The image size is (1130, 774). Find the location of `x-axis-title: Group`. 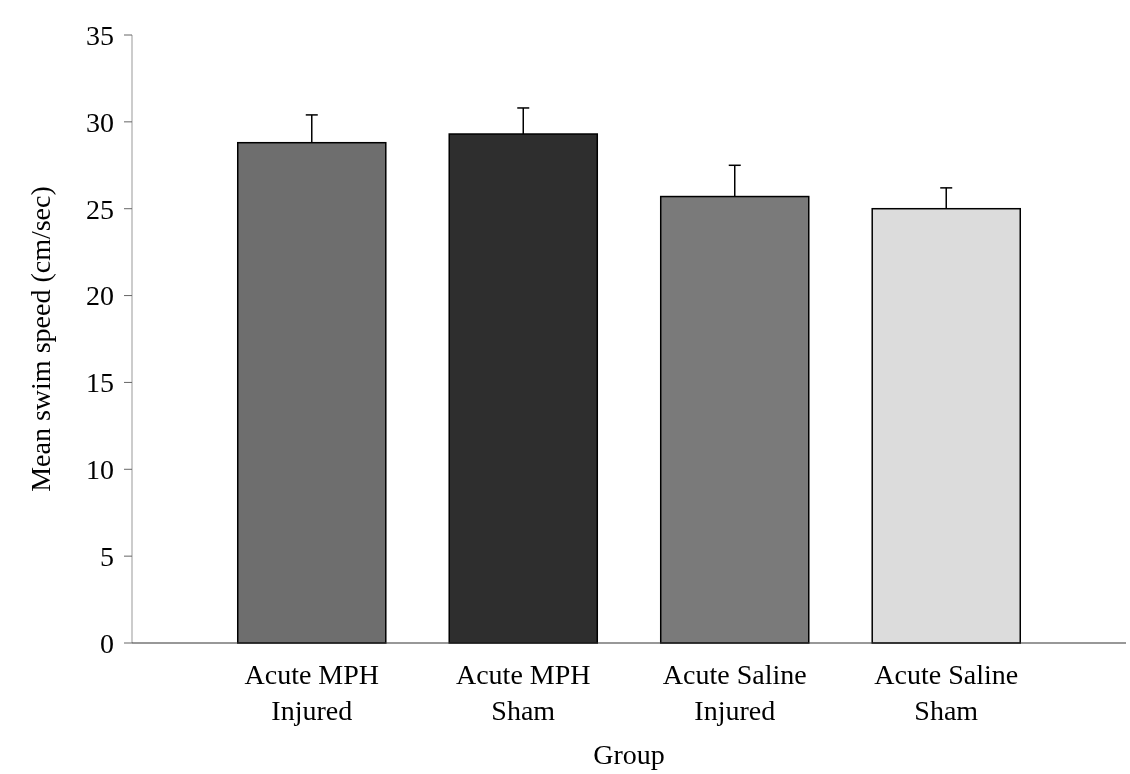

x-axis-title: Group is located at coordinates (629, 754).